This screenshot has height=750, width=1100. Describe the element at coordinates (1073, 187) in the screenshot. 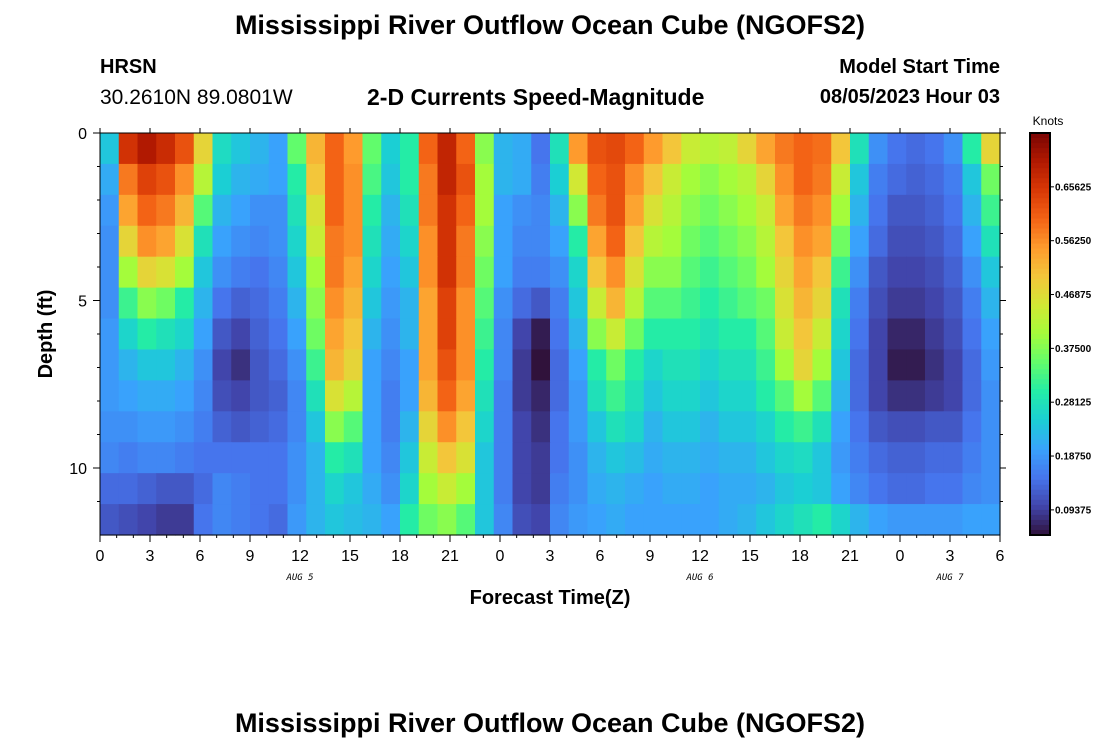

I see `colorbar-tick-label: 0.65625` at that location.